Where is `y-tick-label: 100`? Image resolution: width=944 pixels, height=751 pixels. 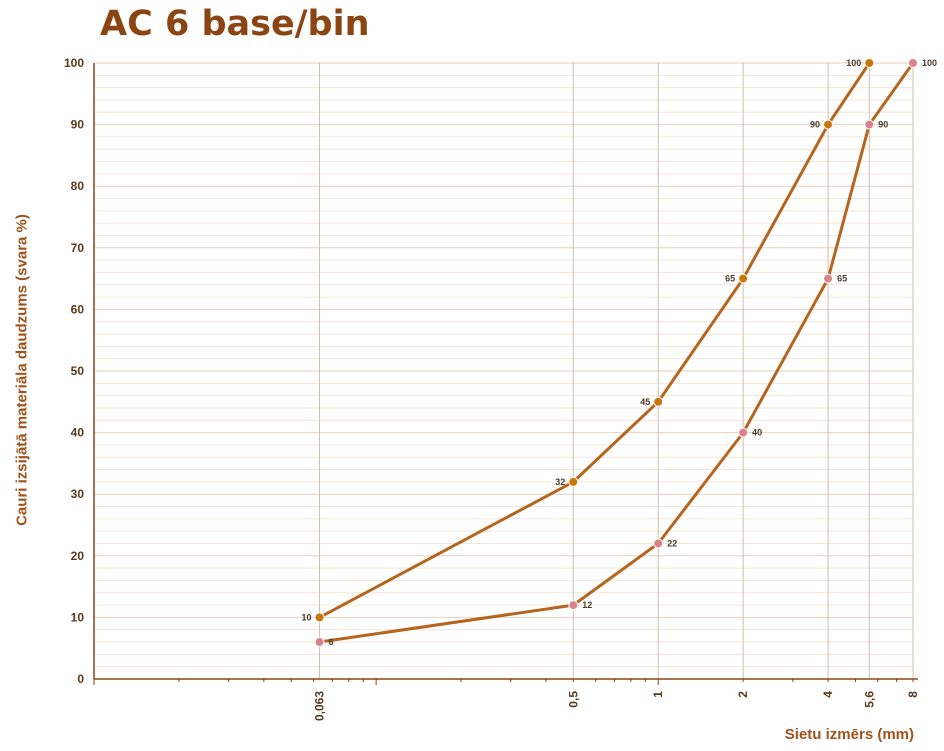 y-tick-label: 100 is located at coordinates (74, 63).